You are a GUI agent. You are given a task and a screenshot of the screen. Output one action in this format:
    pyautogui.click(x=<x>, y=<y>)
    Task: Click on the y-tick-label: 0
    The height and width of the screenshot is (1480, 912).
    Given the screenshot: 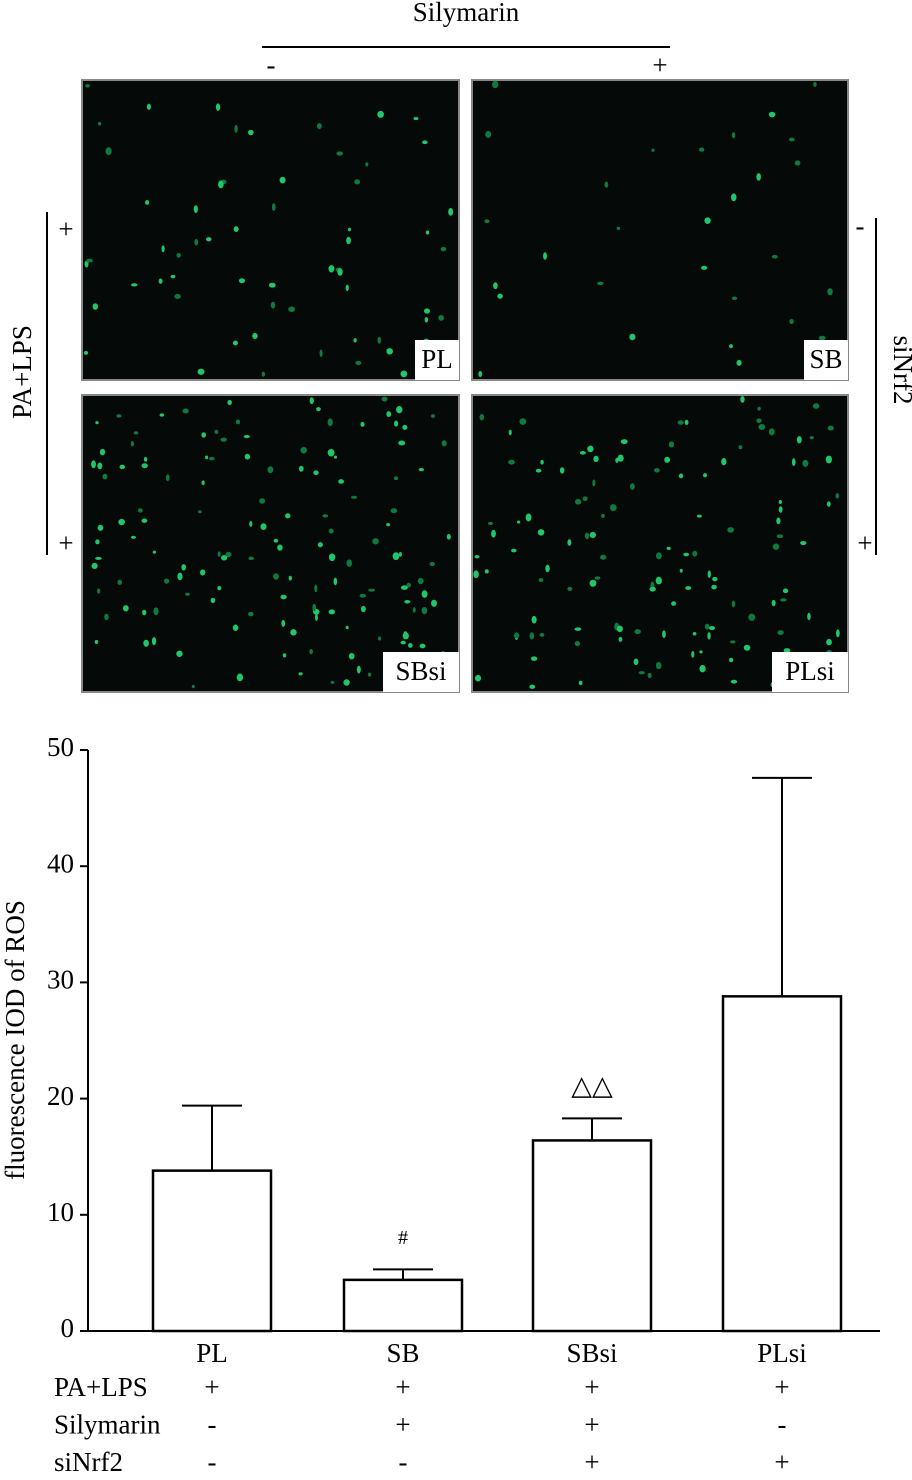 What is the action you would take?
    pyautogui.click(x=68, y=1328)
    